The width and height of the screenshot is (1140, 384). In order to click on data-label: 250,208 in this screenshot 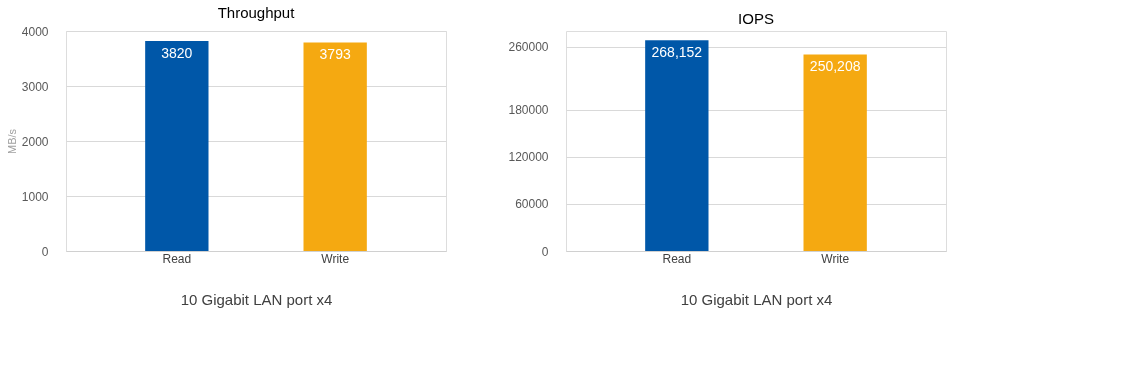, I will do `click(835, 66)`.